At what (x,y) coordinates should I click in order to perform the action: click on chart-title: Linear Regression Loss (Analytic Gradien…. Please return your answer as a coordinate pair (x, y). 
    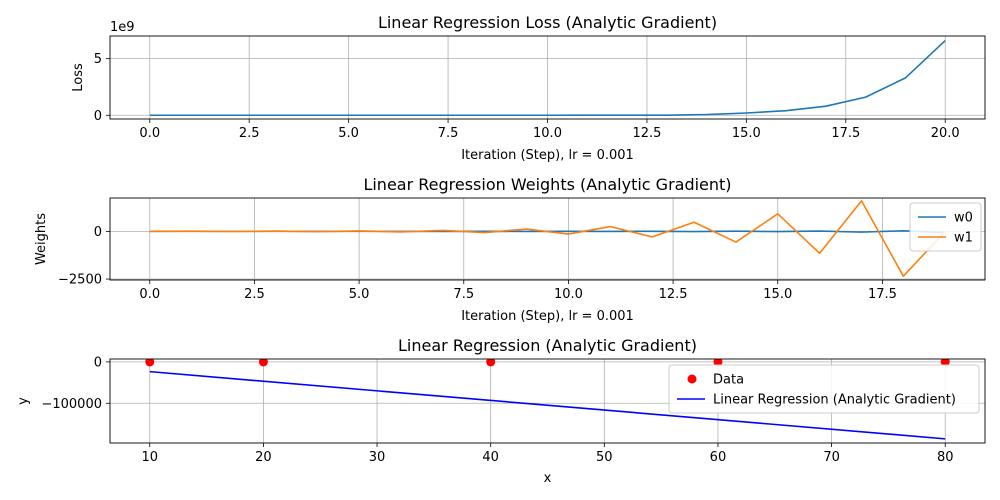
    Looking at the image, I should click on (547, 22).